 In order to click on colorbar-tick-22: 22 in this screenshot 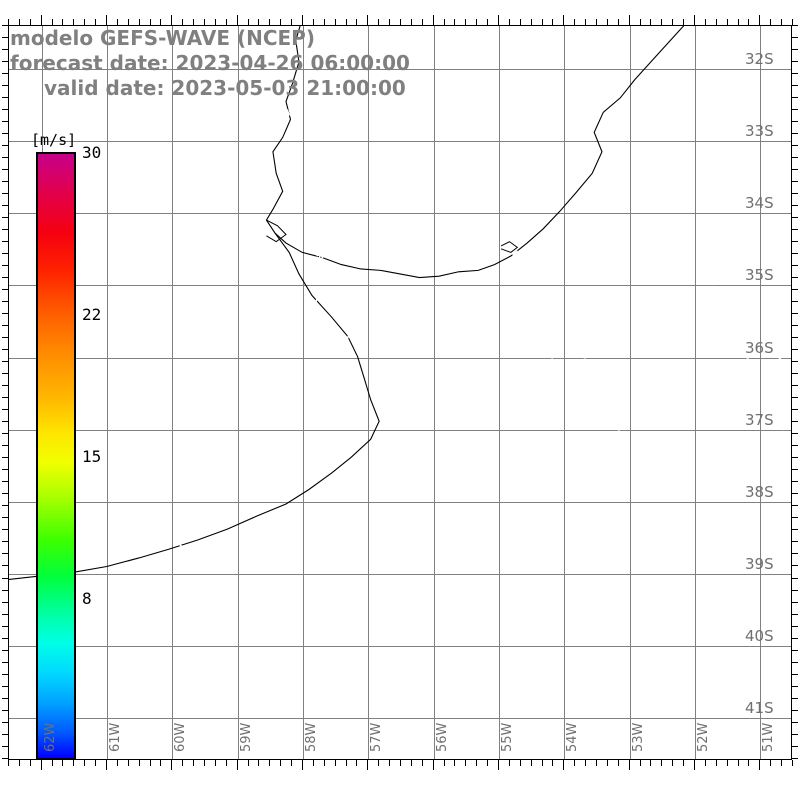, I will do `click(92, 315)`.